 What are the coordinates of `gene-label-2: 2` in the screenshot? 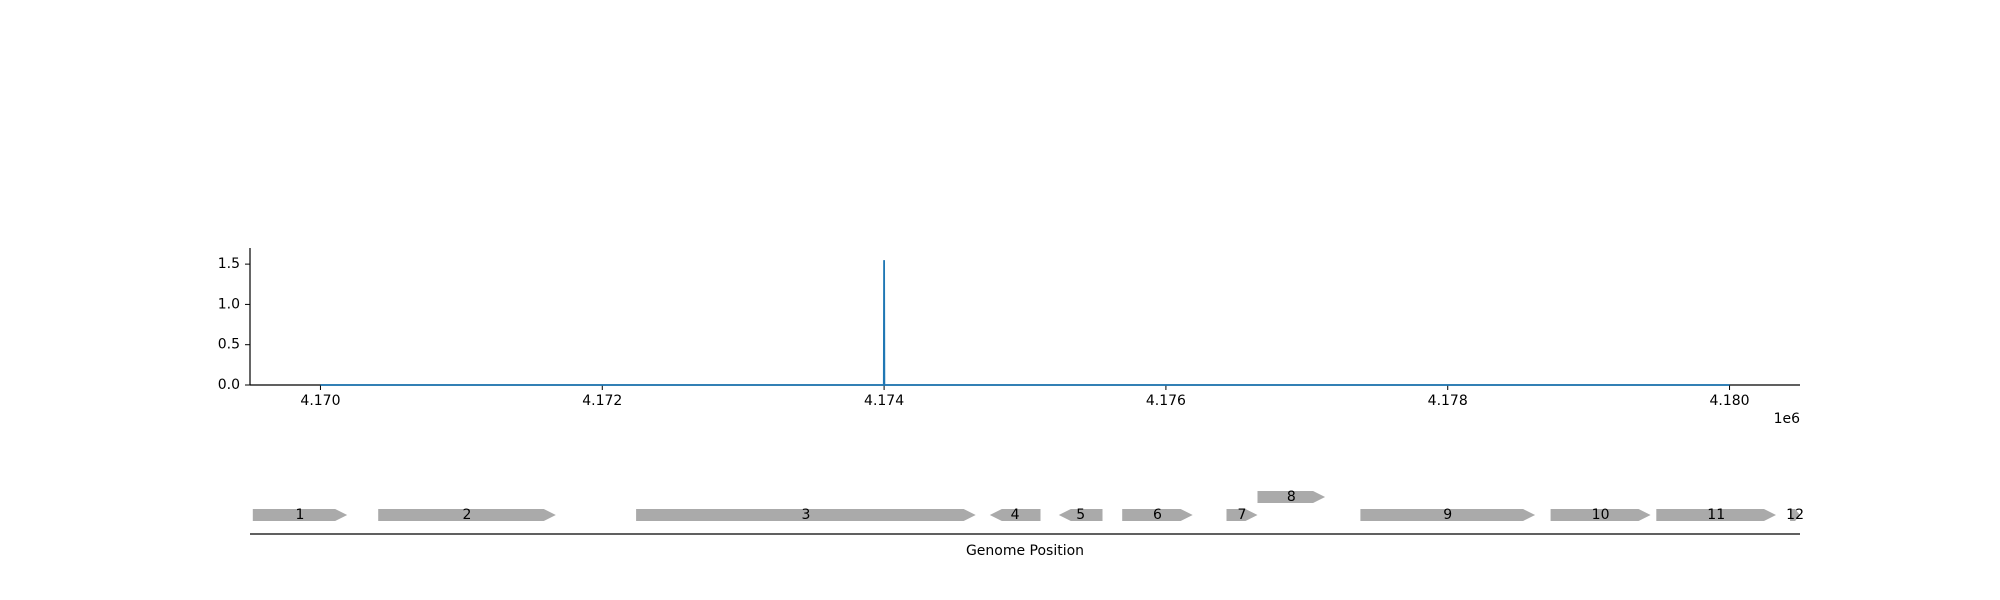 It's located at (467, 515).